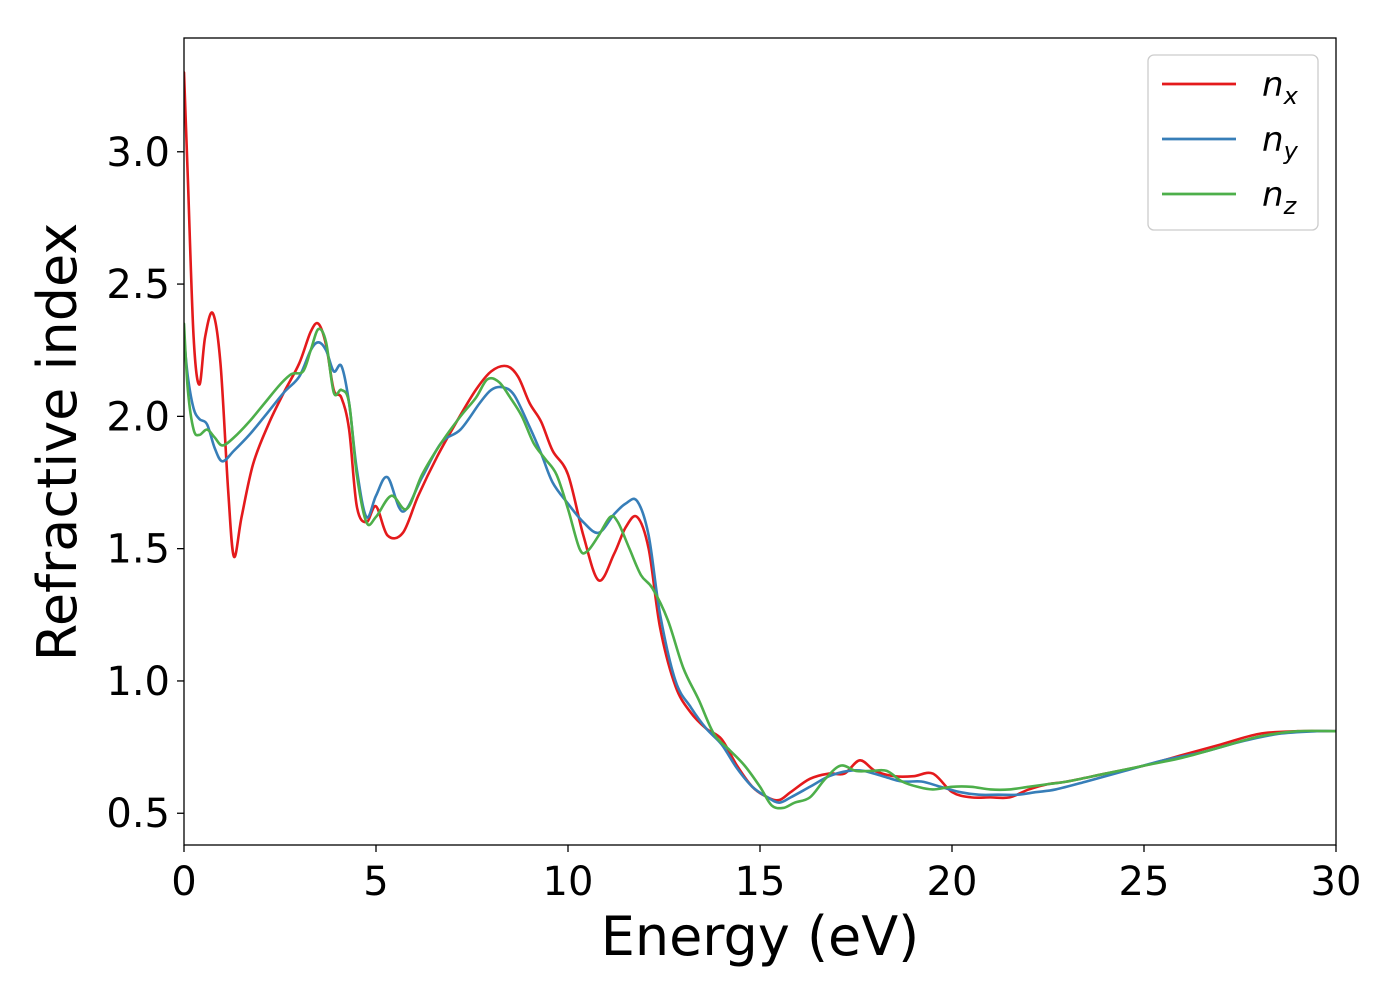  What do you see at coordinates (1233, 142) in the screenshot?
I see `legend-box` at bounding box center [1233, 142].